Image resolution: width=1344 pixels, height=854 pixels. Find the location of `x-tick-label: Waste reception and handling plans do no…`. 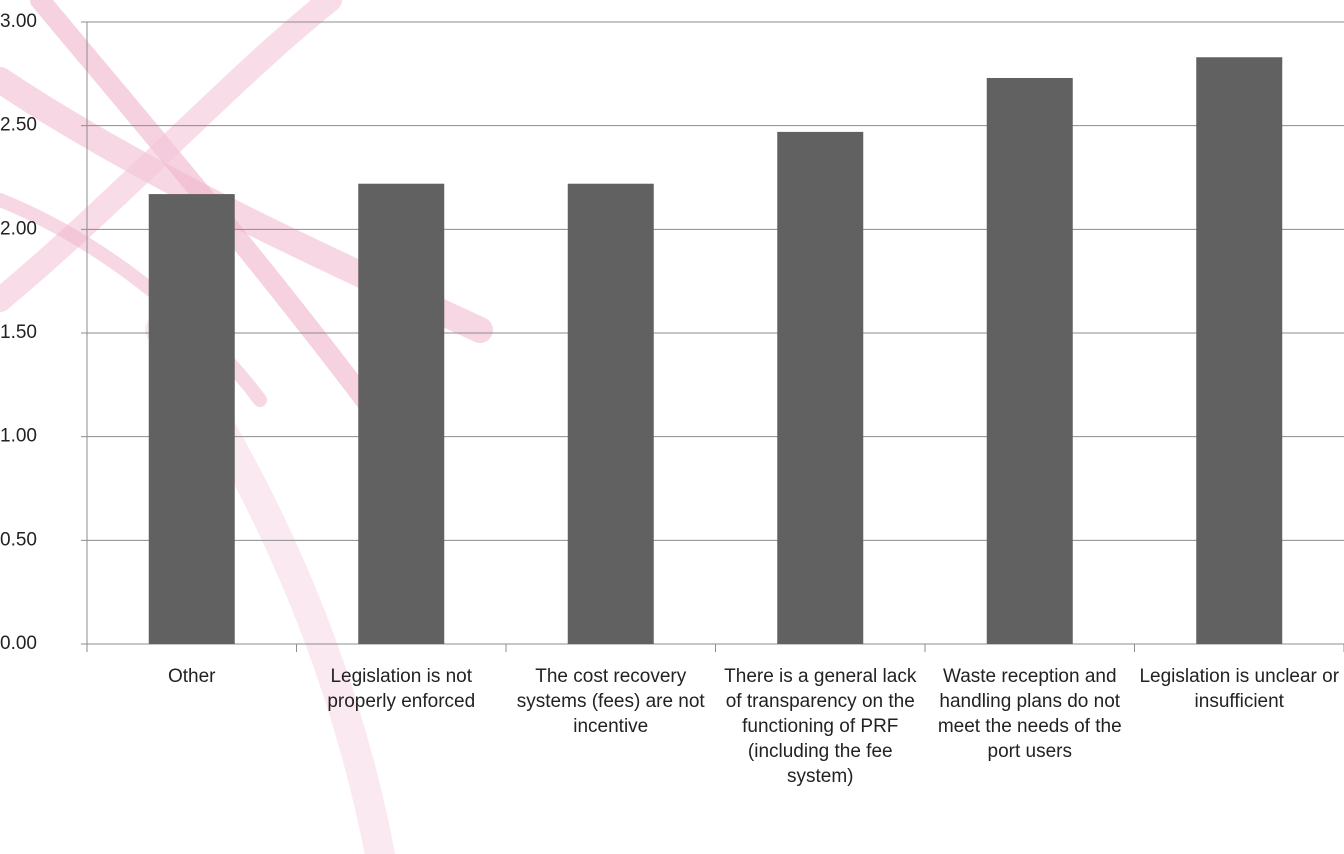

x-tick-label: Waste reception and handling plans do no… is located at coordinates (1029, 714).